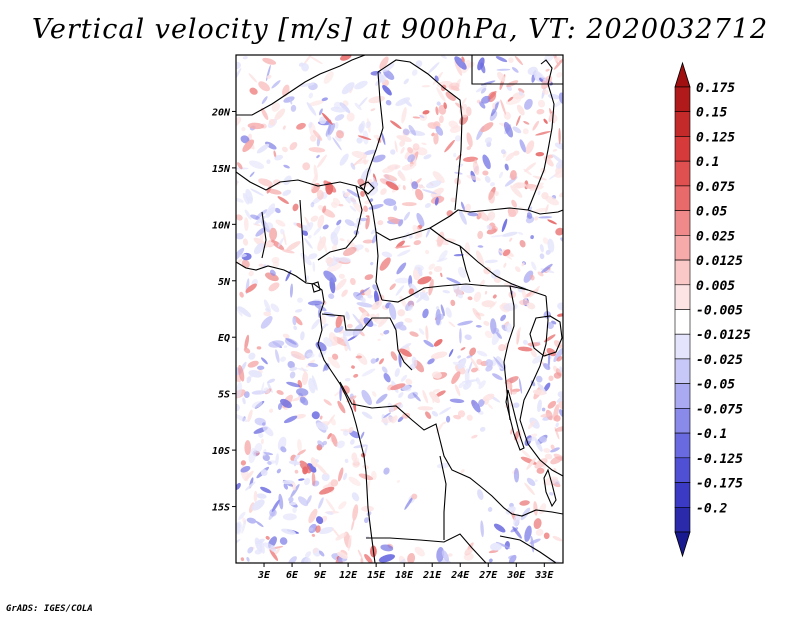 This screenshot has height=618, width=800. Describe the element at coordinates (515, 420) in the screenshot. I see `lake-tanganyika` at that location.